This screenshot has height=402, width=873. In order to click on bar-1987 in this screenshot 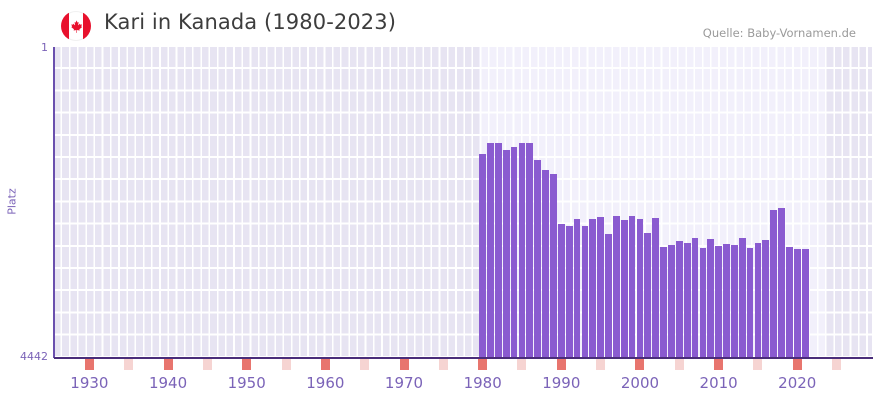, I will do `click(538, 259)`.